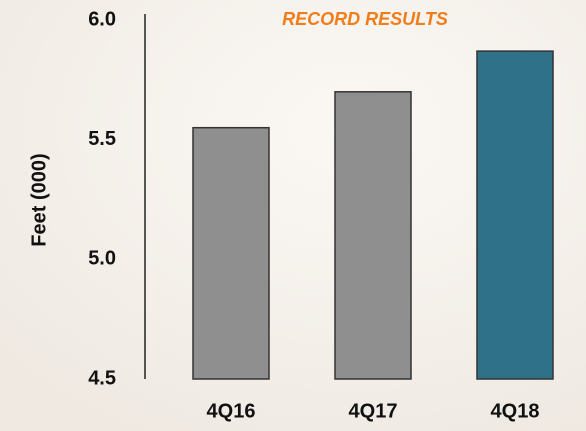 The width and height of the screenshot is (586, 431). I want to click on y-tick-label: 5.0, so click(102, 259).